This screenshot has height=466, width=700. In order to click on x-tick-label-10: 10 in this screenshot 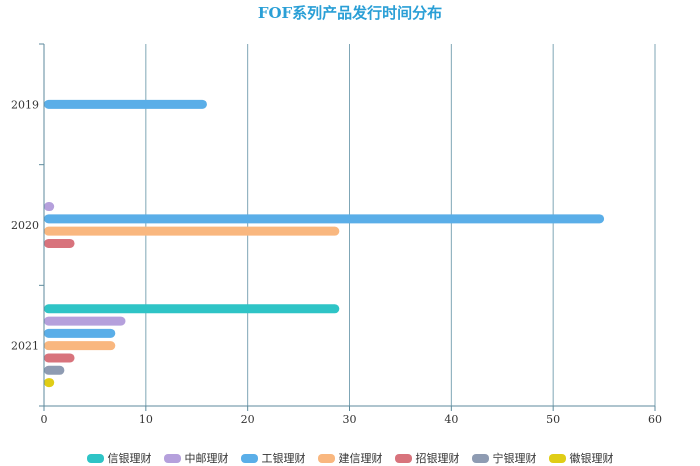, I will do `click(146, 419)`.